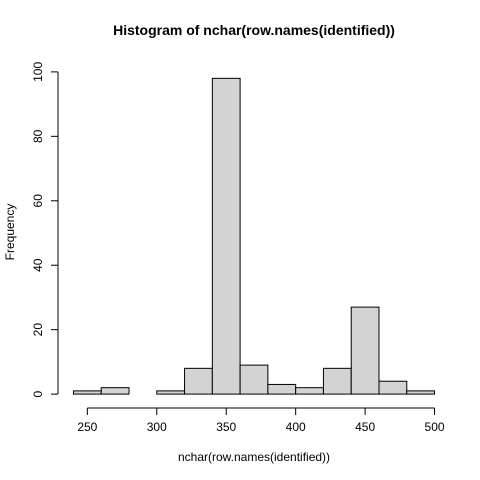 The width and height of the screenshot is (480, 480). Describe the element at coordinates (435, 427) in the screenshot. I see `x-tick-label-500: 500` at that location.